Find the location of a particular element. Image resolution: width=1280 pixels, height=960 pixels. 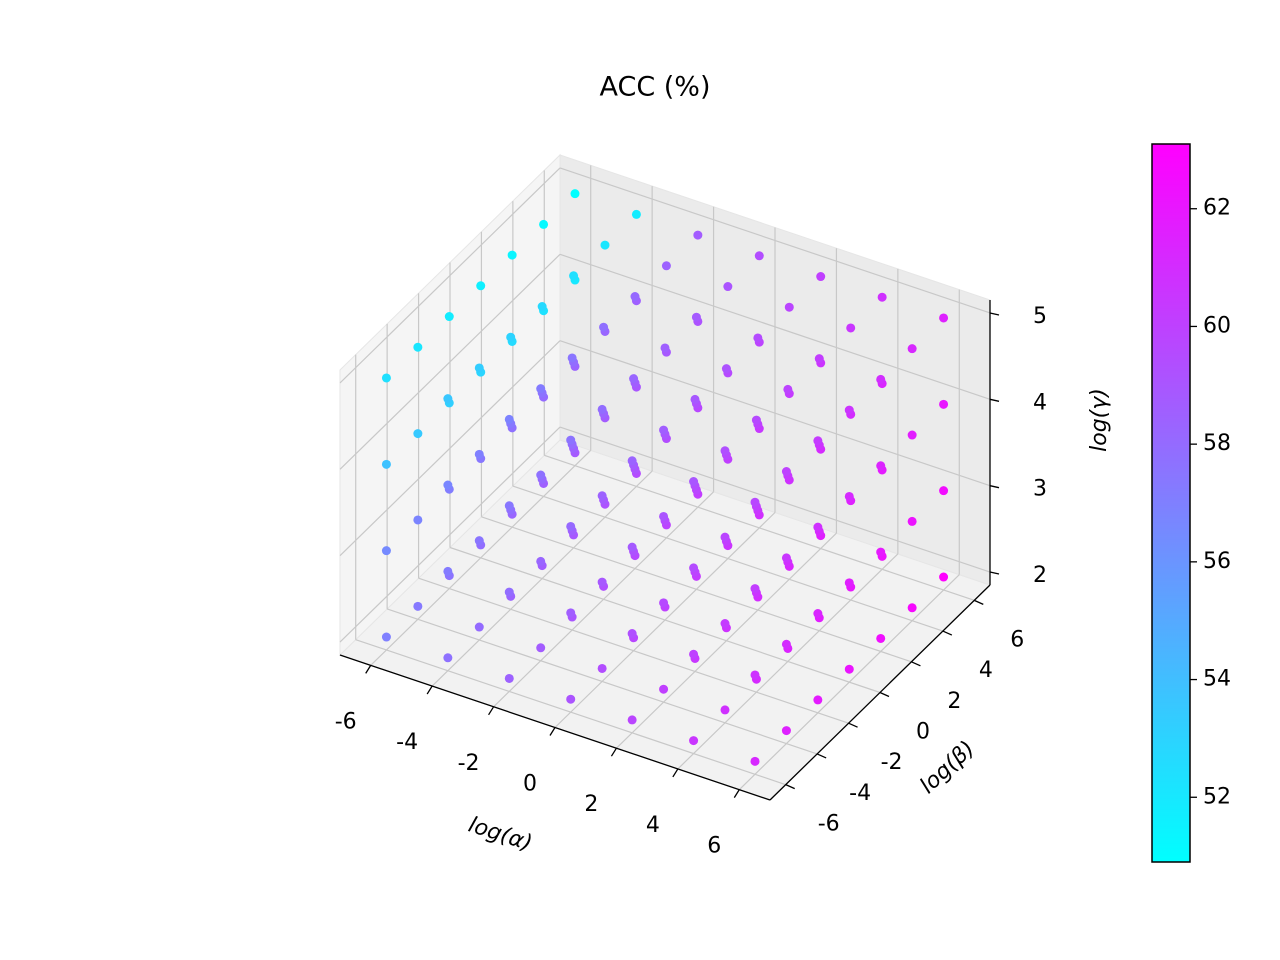

y-tick-label: -6 is located at coordinates (829, 824).